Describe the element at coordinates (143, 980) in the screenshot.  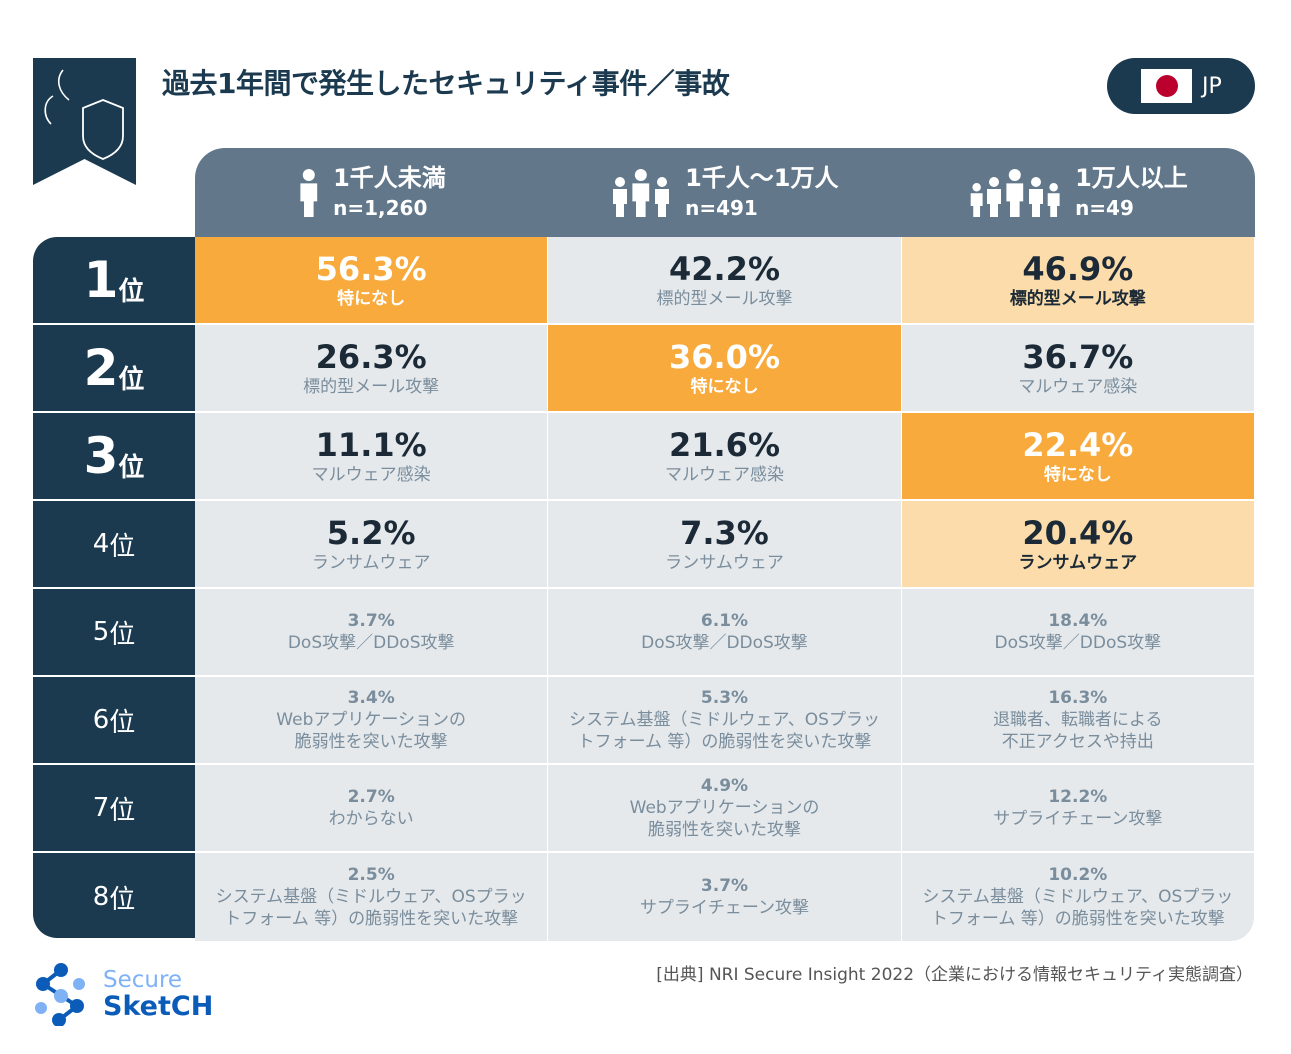
I see `logo-text-secure: Secure` at that location.